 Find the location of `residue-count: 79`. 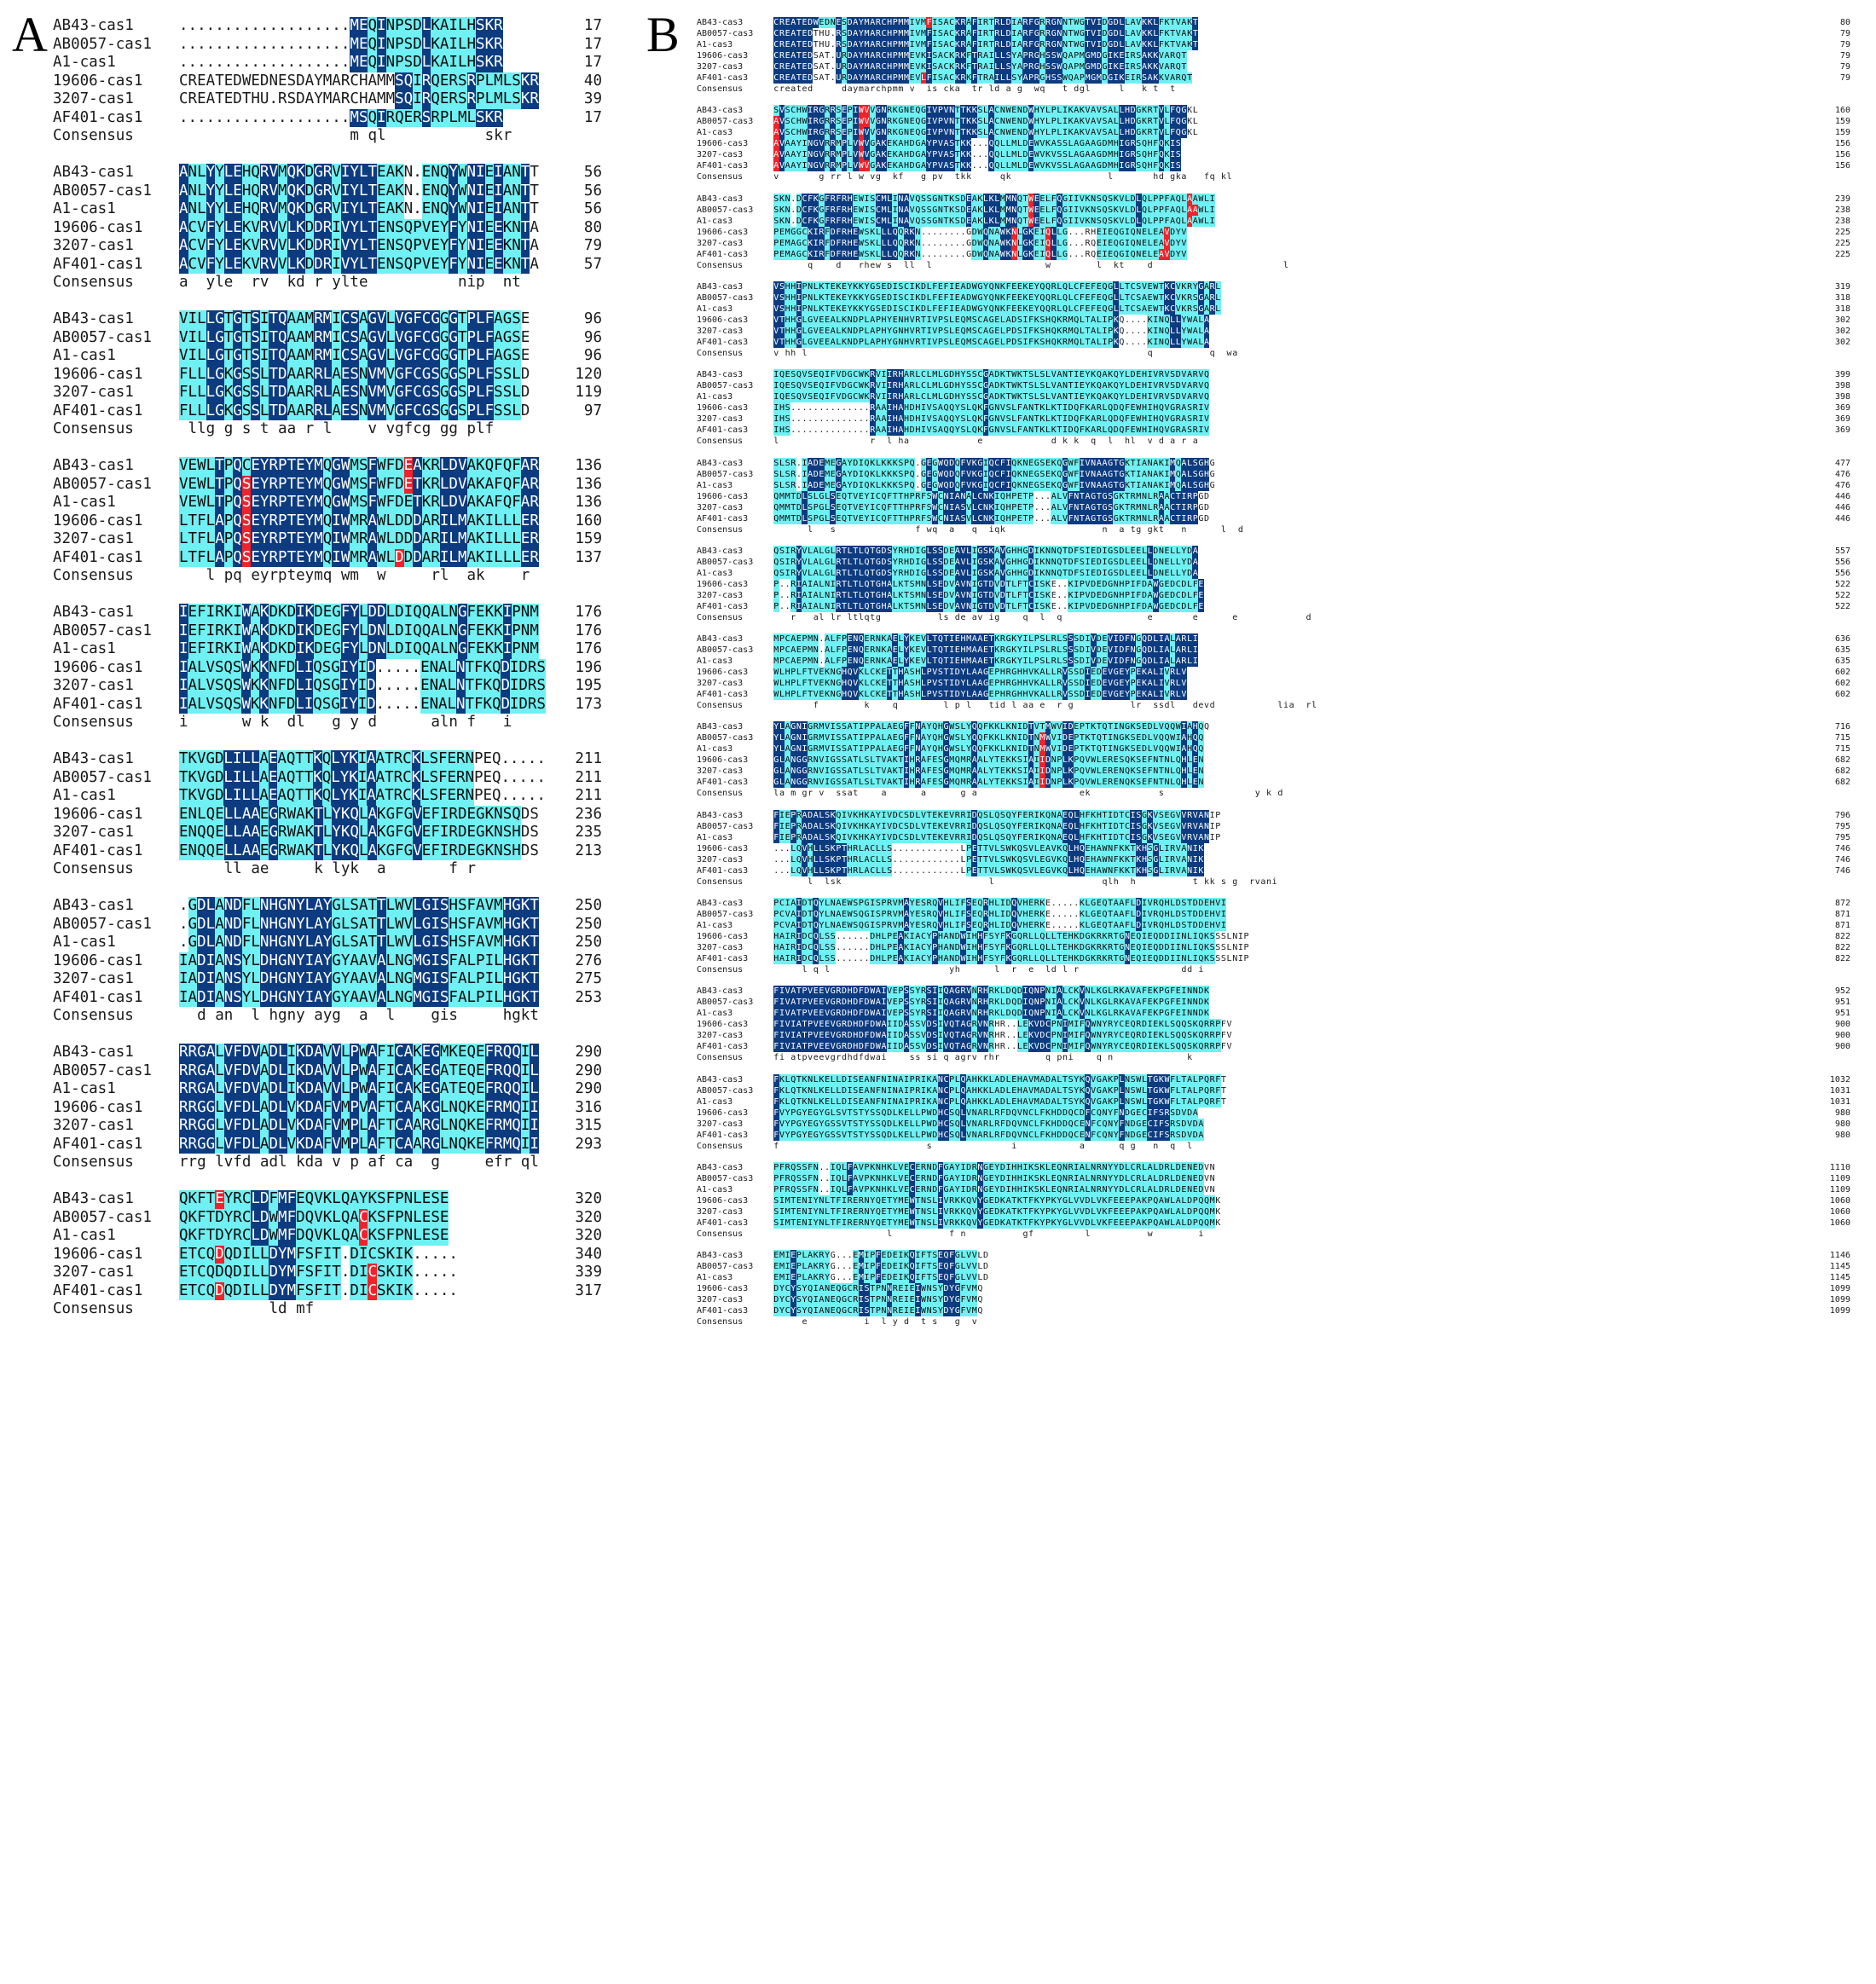

residue-count: 79 is located at coordinates (1845, 44).